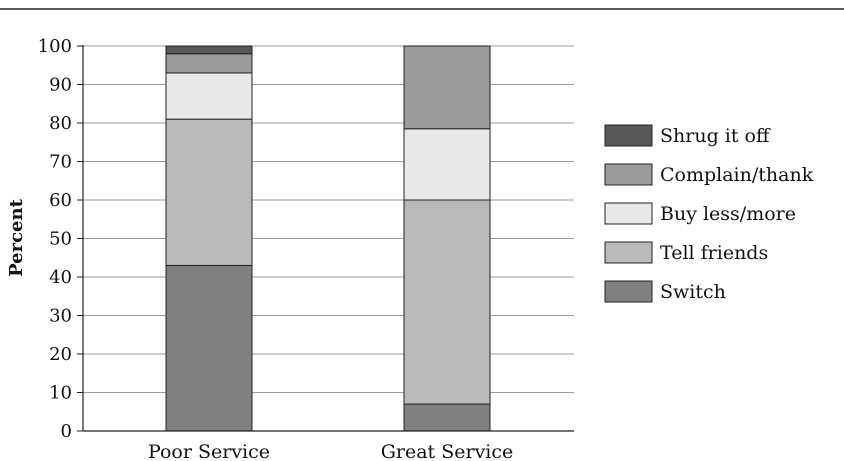 The height and width of the screenshot is (461, 844). I want to click on y-tick-label: 60, so click(60, 200).